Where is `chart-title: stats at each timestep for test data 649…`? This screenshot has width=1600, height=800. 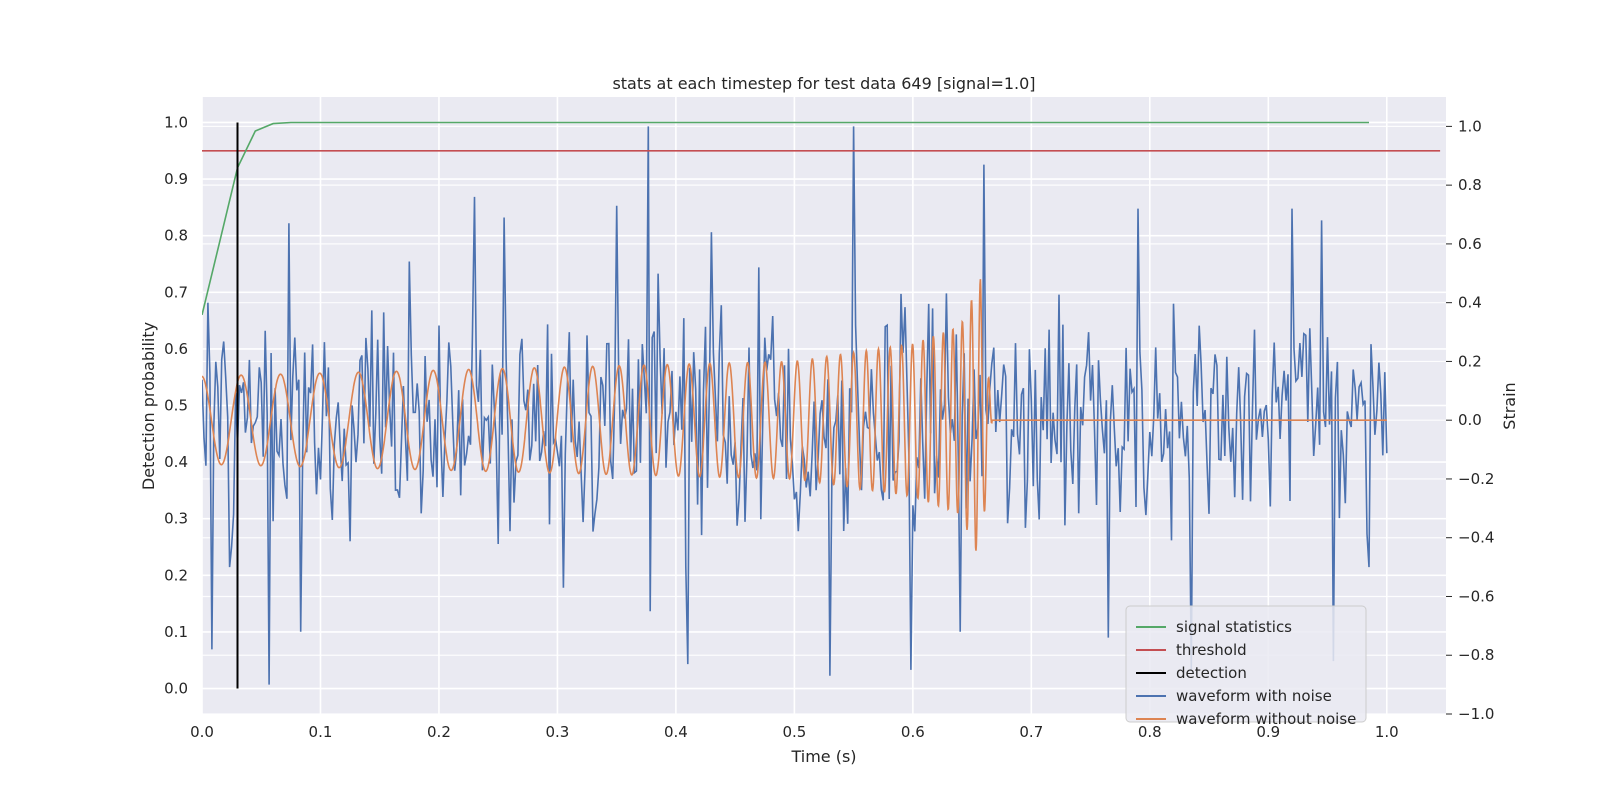
chart-title: stats at each timestep for test data 649… is located at coordinates (823, 83).